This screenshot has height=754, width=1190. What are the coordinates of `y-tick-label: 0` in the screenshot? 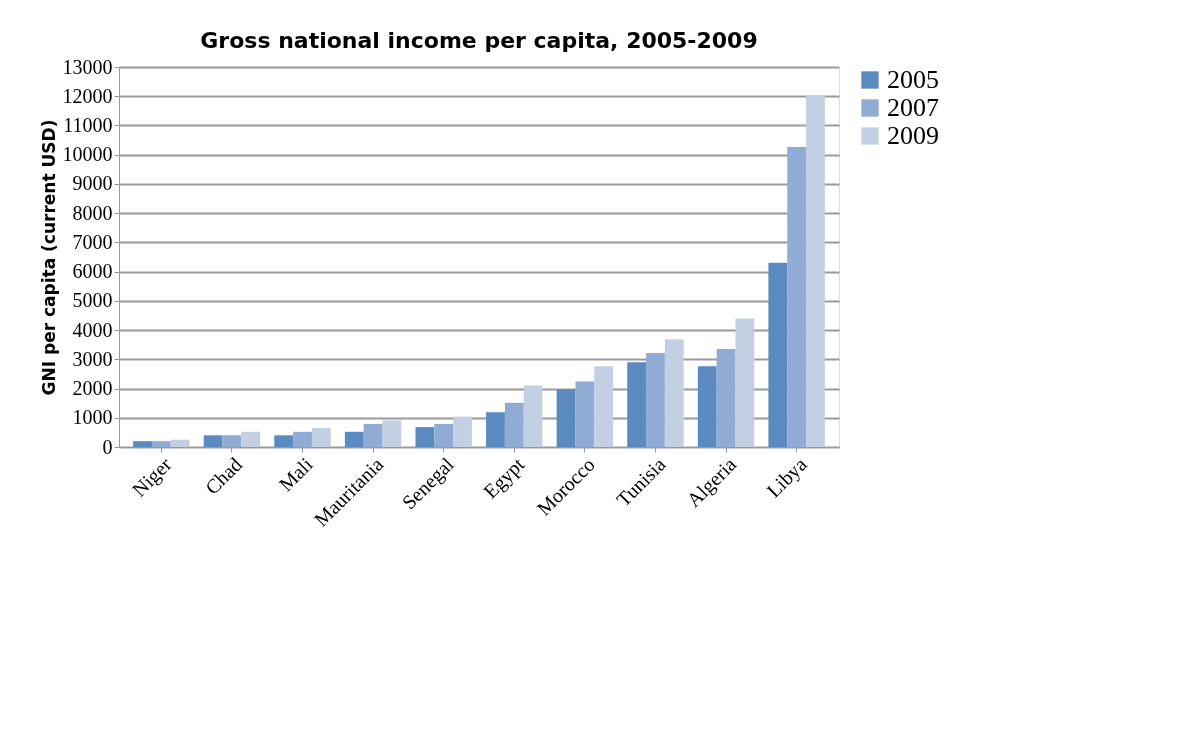 It's located at (107, 446).